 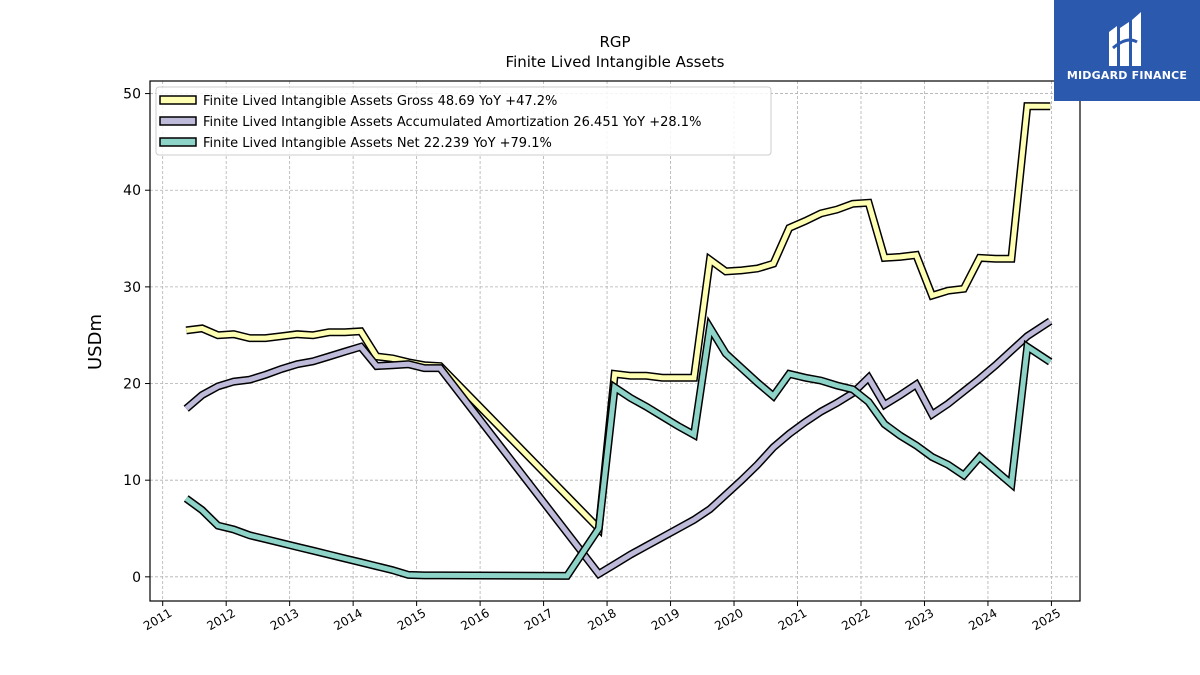 I want to click on brand-name: MIDGARD FINANCE, so click(x=1127, y=75).